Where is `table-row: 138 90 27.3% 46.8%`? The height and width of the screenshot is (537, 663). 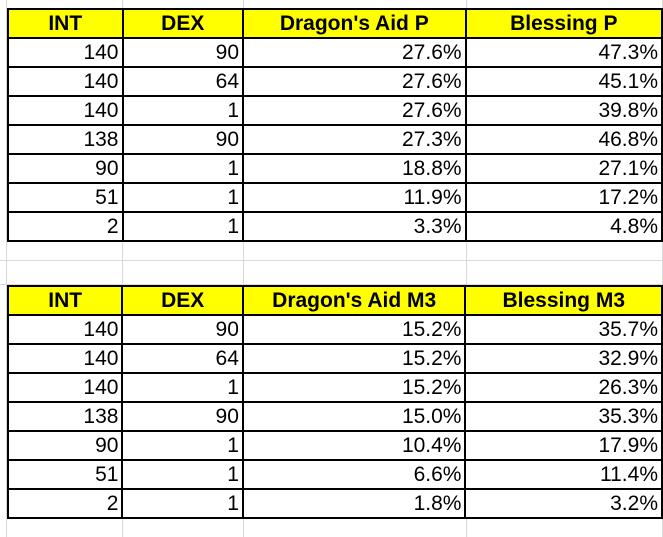 table-row: 138 90 27.3% 46.8% is located at coordinates (335, 139).